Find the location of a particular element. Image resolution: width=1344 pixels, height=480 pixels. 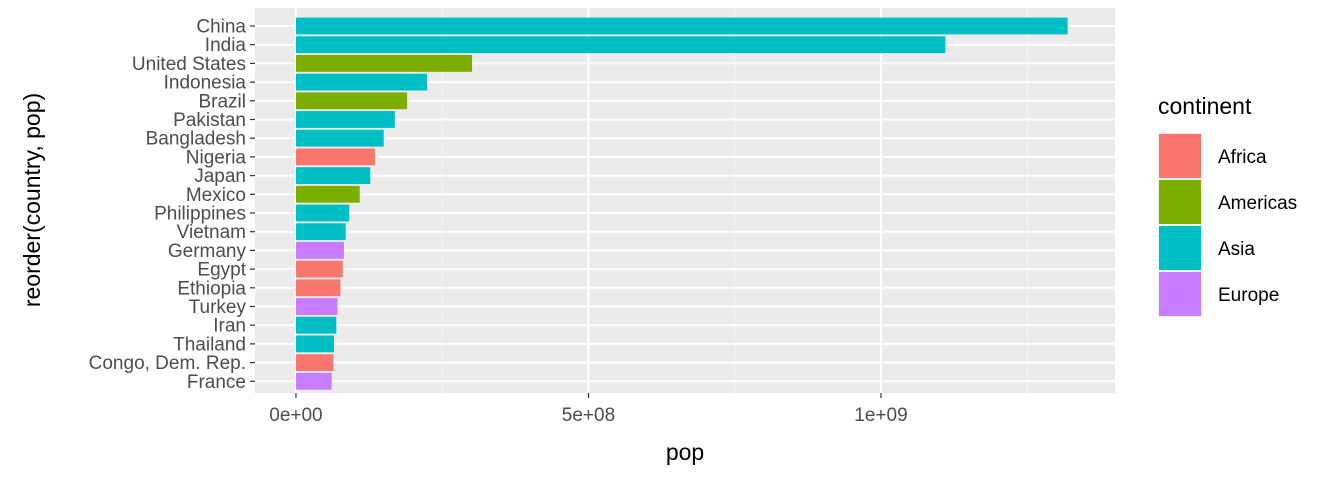

legend-swatch-americas is located at coordinates (1180, 202).